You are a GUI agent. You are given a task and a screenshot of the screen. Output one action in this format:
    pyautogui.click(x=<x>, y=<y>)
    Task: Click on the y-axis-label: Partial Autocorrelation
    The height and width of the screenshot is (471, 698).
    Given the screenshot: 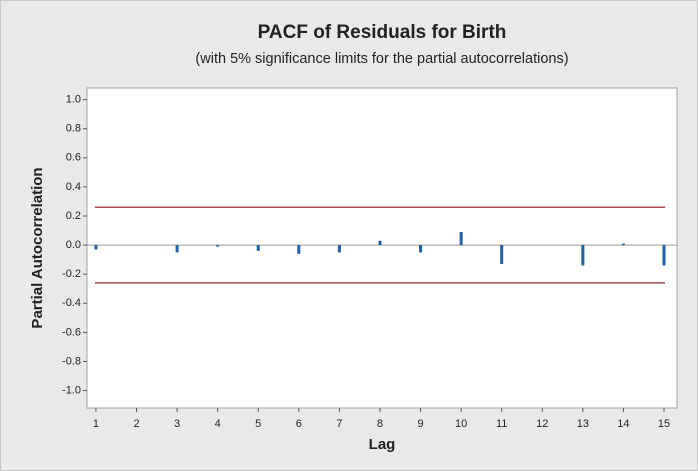 What is the action you would take?
    pyautogui.click(x=37, y=247)
    